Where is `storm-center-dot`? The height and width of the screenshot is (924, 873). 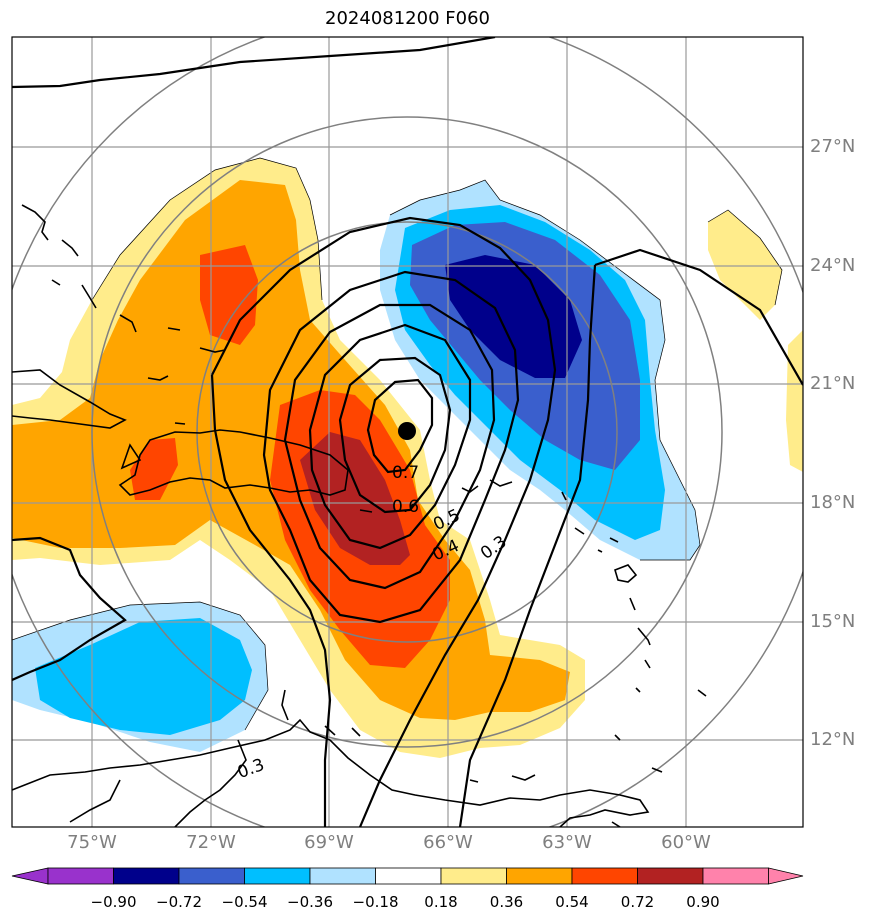
storm-center-dot is located at coordinates (407, 431).